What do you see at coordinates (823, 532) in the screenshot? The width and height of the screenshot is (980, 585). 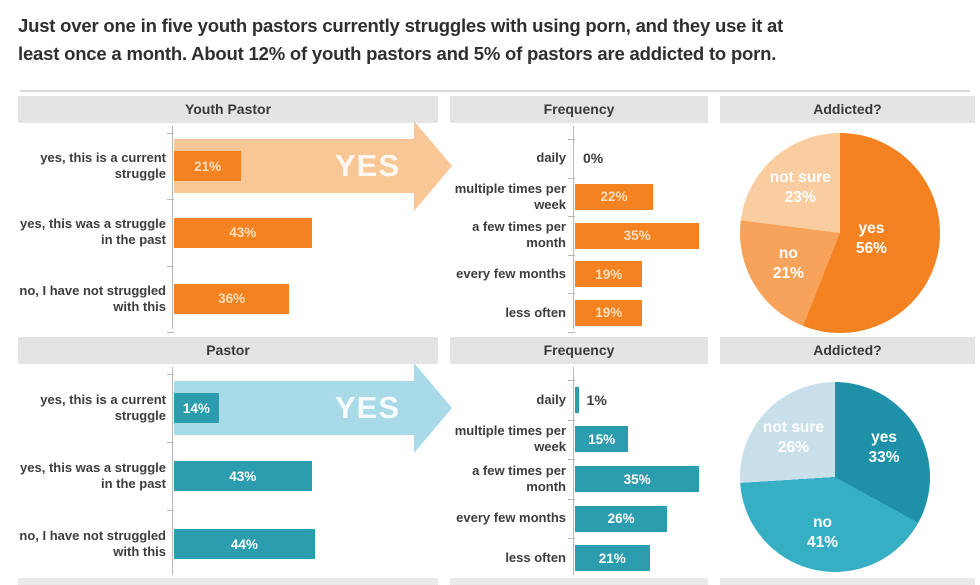 I see `pie-slice-label: no 41%` at bounding box center [823, 532].